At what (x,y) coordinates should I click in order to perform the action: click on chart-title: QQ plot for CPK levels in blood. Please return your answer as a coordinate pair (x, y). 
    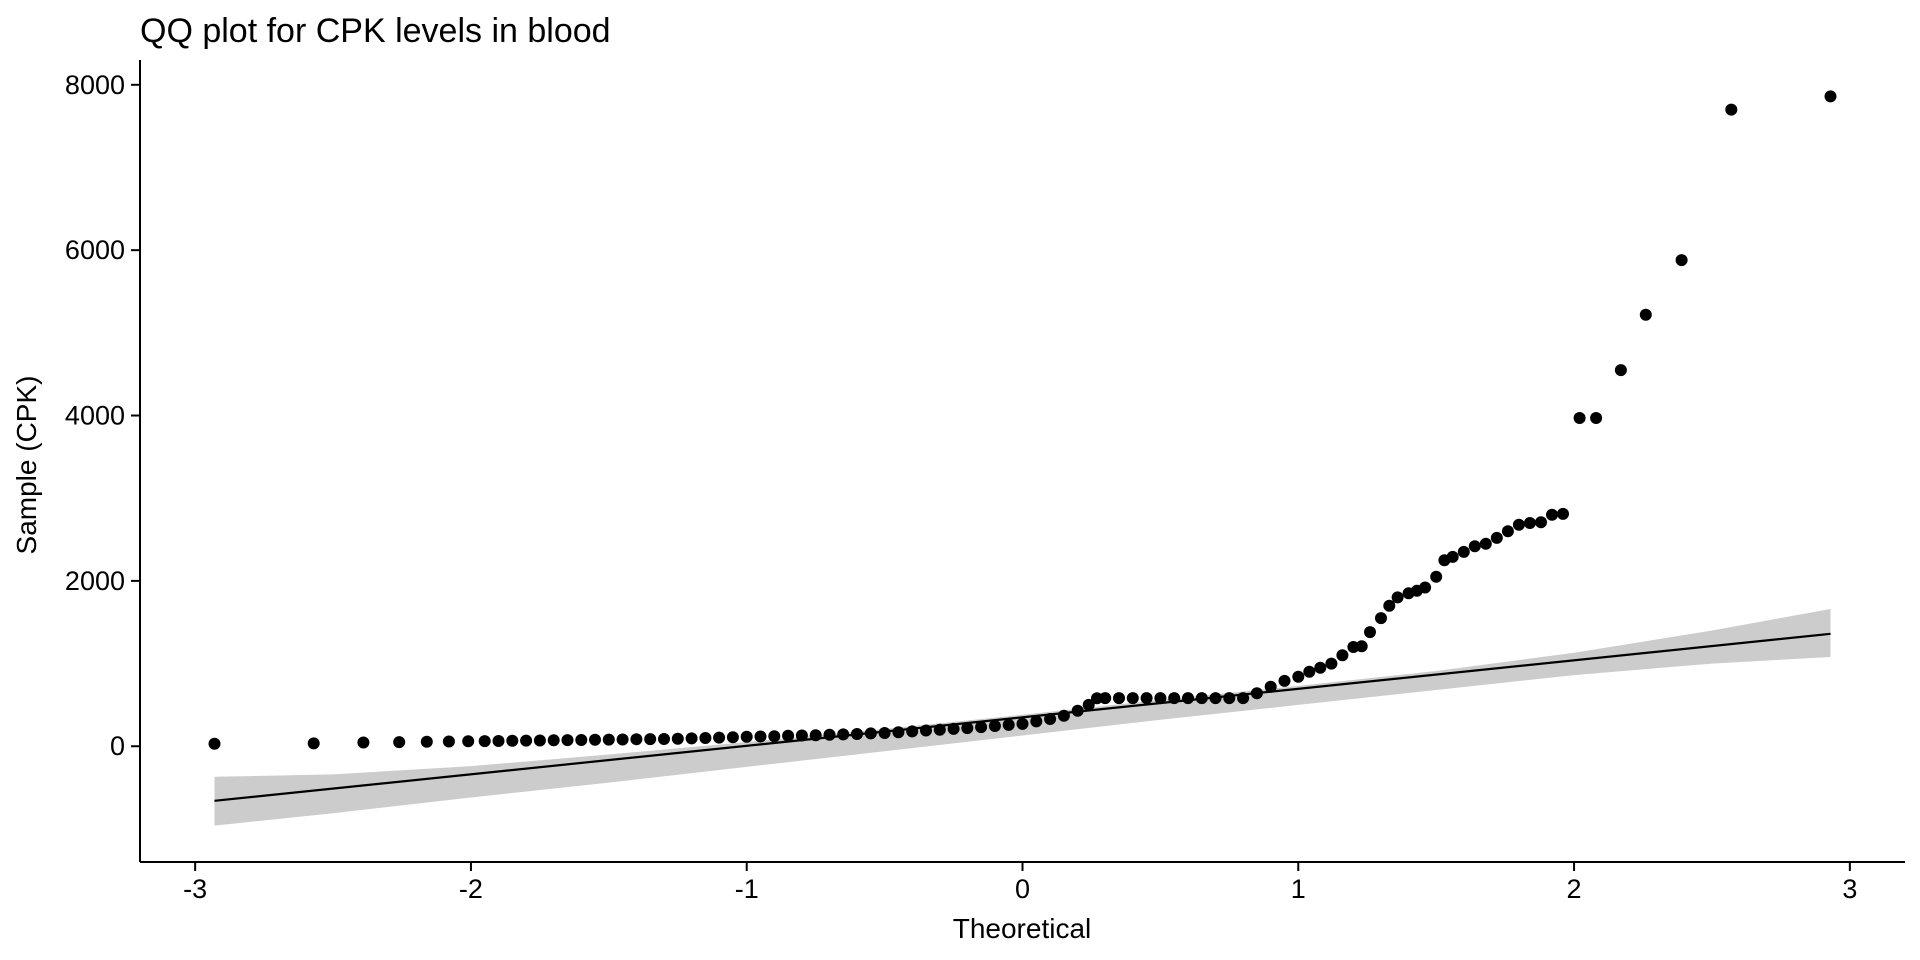
    Looking at the image, I should click on (375, 31).